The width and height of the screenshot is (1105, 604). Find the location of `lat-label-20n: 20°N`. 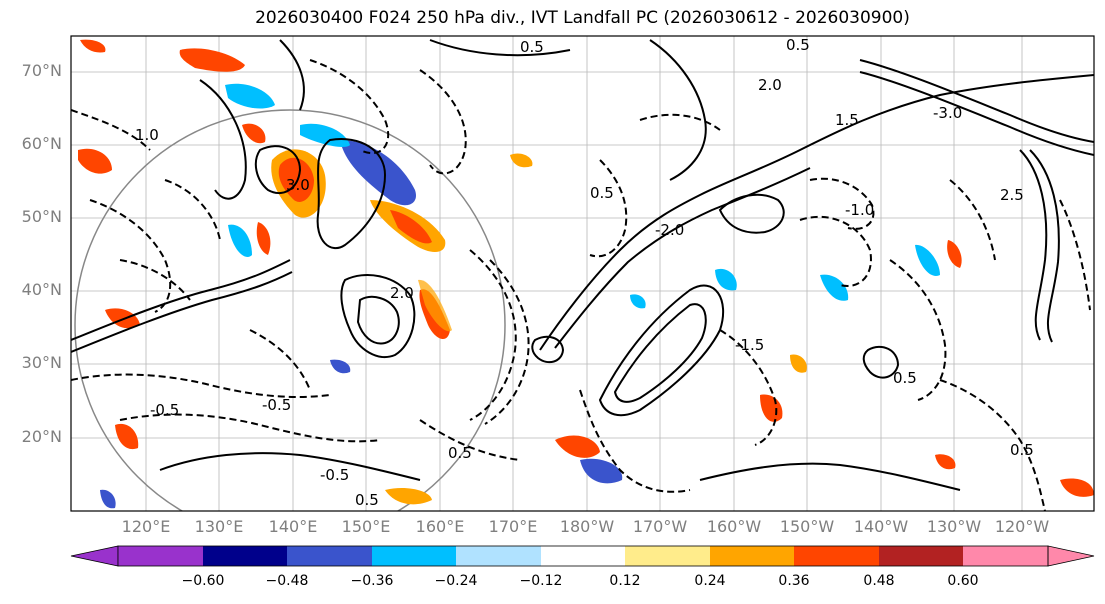

lat-label-20n: 20°N is located at coordinates (41, 436).